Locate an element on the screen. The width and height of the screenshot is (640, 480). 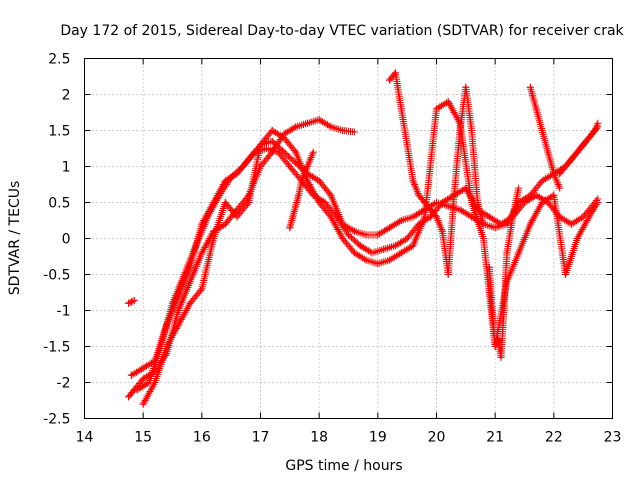
x-tick-label: 21 is located at coordinates (495, 438).